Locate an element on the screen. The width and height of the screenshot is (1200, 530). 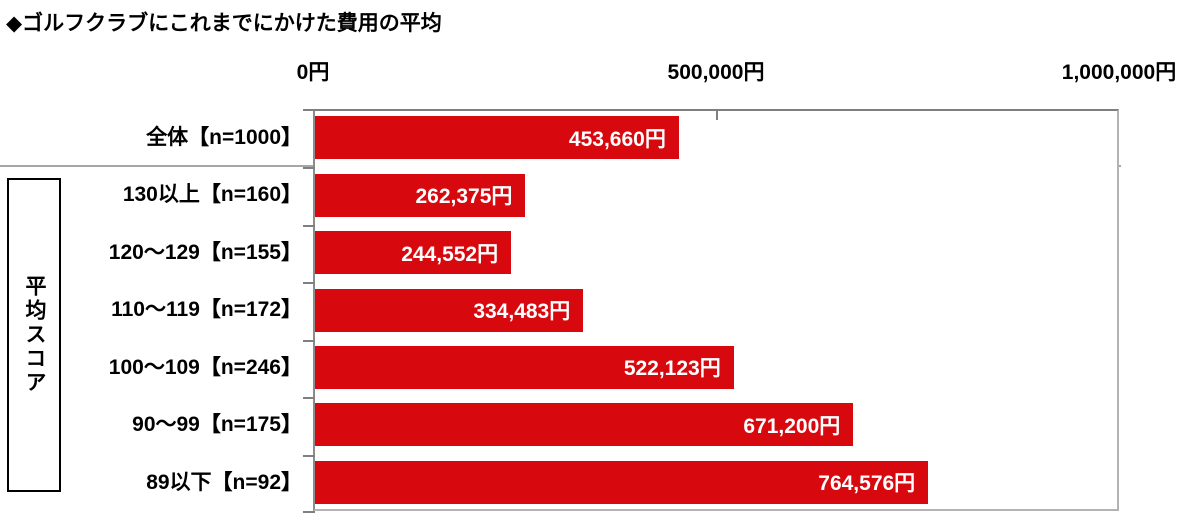
bar-value-label-4: 522,123円 is located at coordinates (672, 369).